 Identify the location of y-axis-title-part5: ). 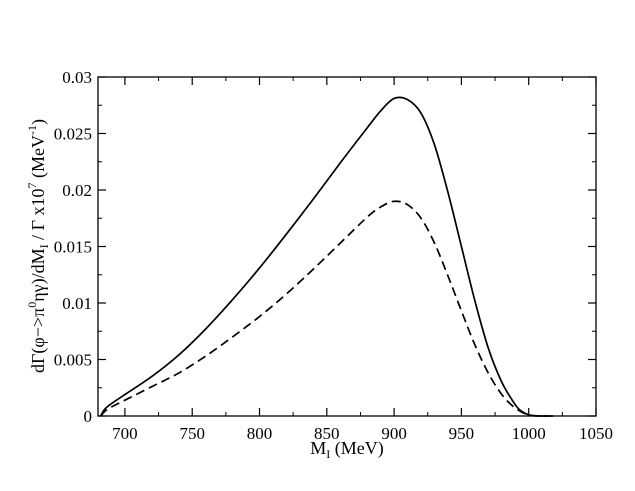
(38, 122).